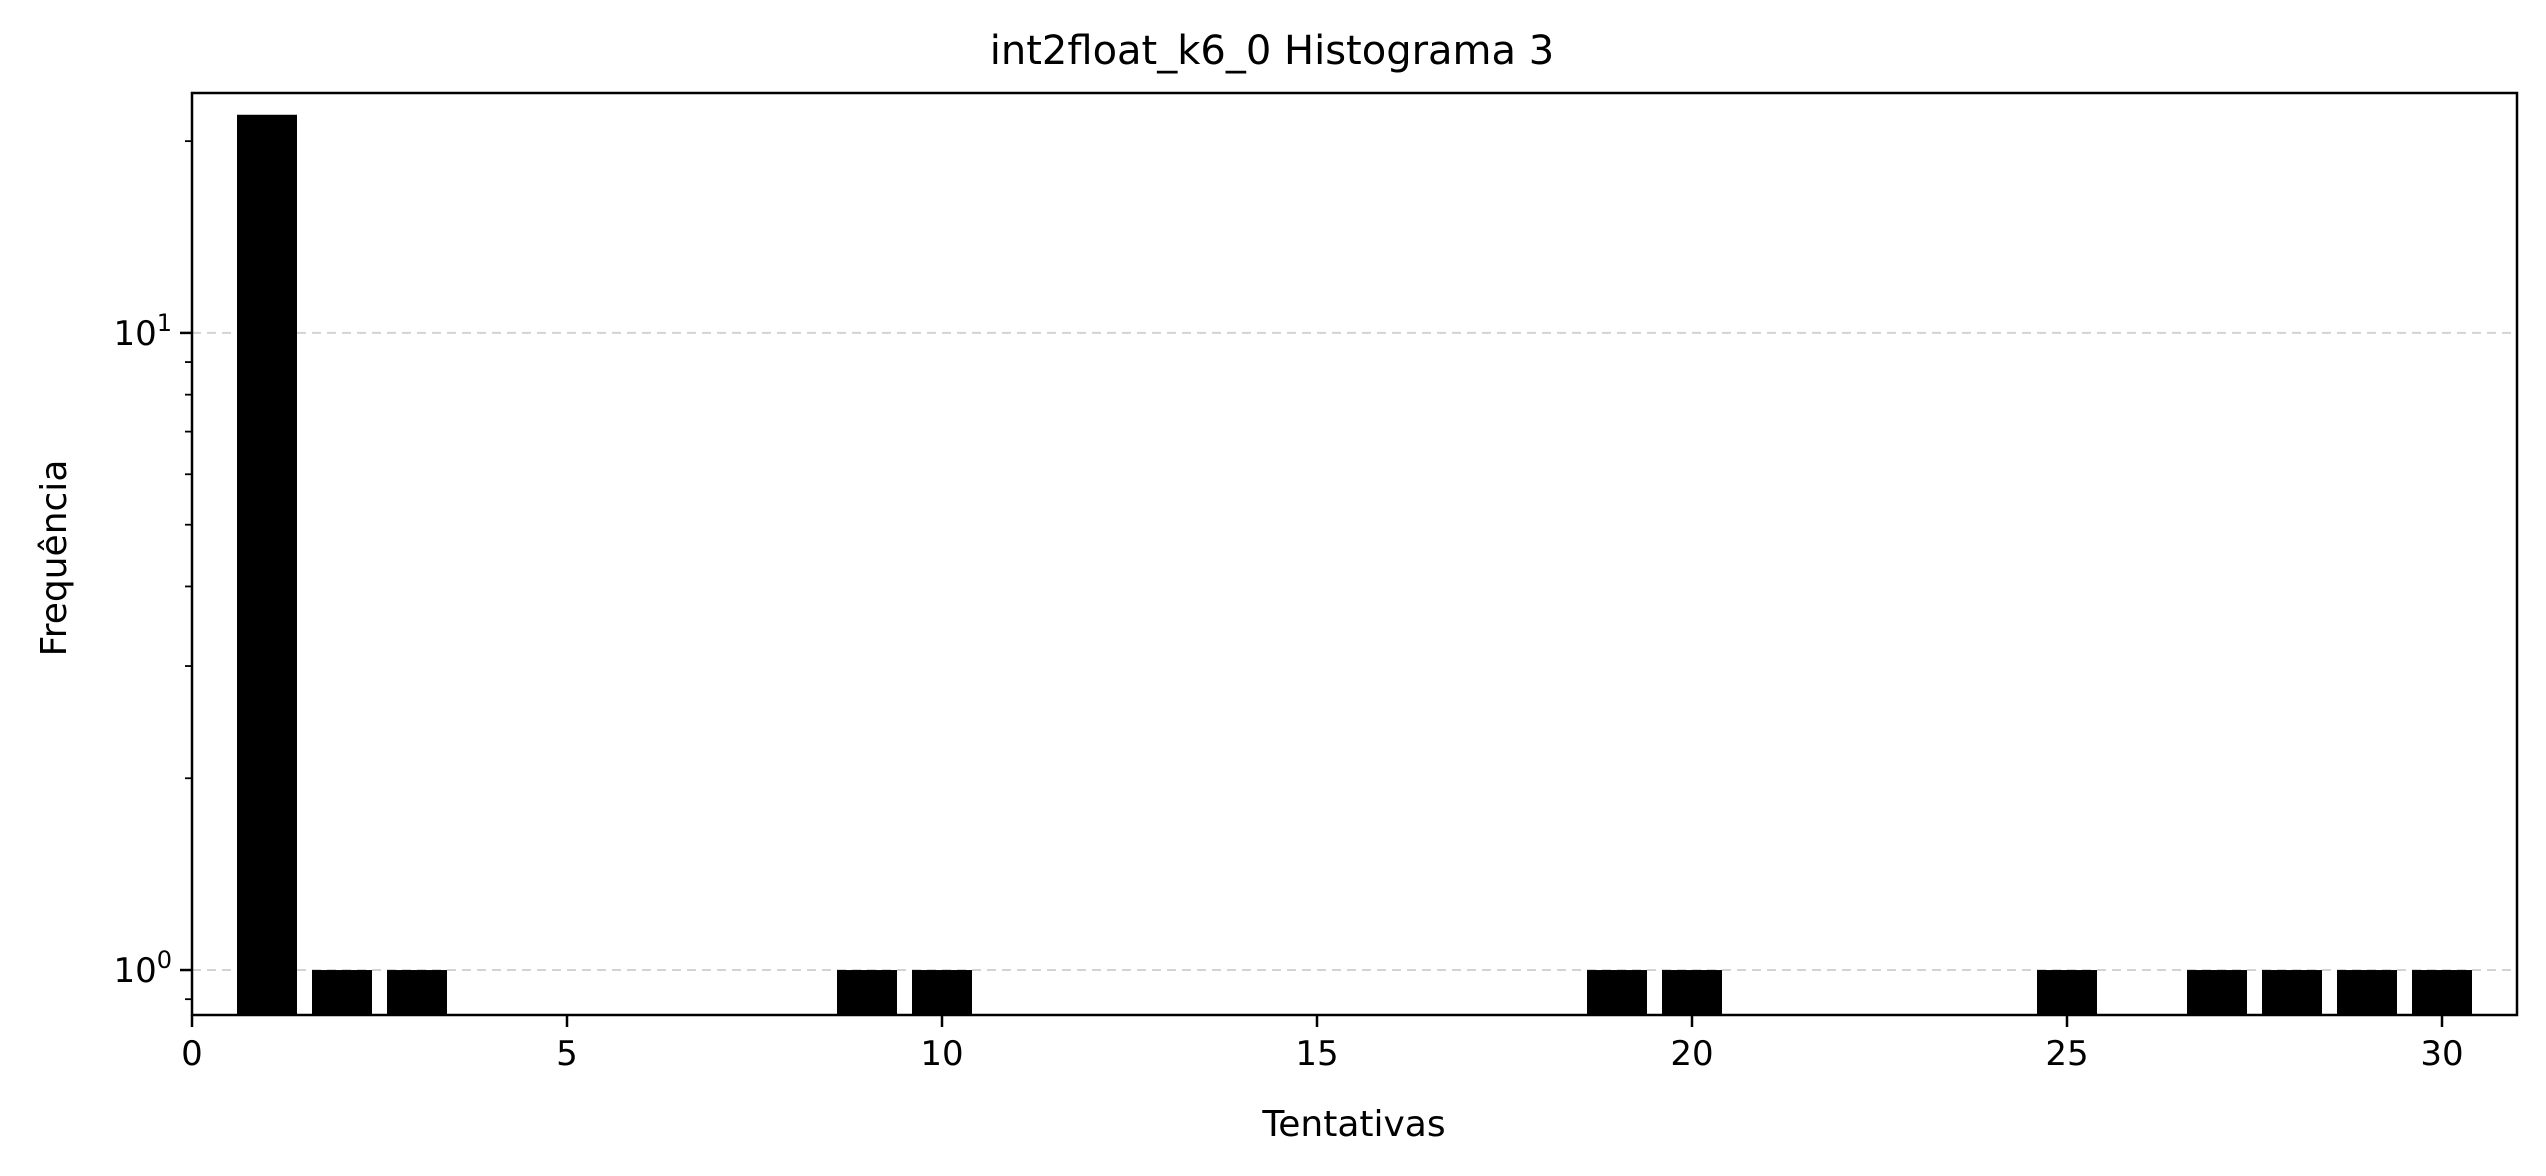 The width and height of the screenshot is (2546, 1176). Describe the element at coordinates (54, 558) in the screenshot. I see `y-axis-label: Frequência` at that location.